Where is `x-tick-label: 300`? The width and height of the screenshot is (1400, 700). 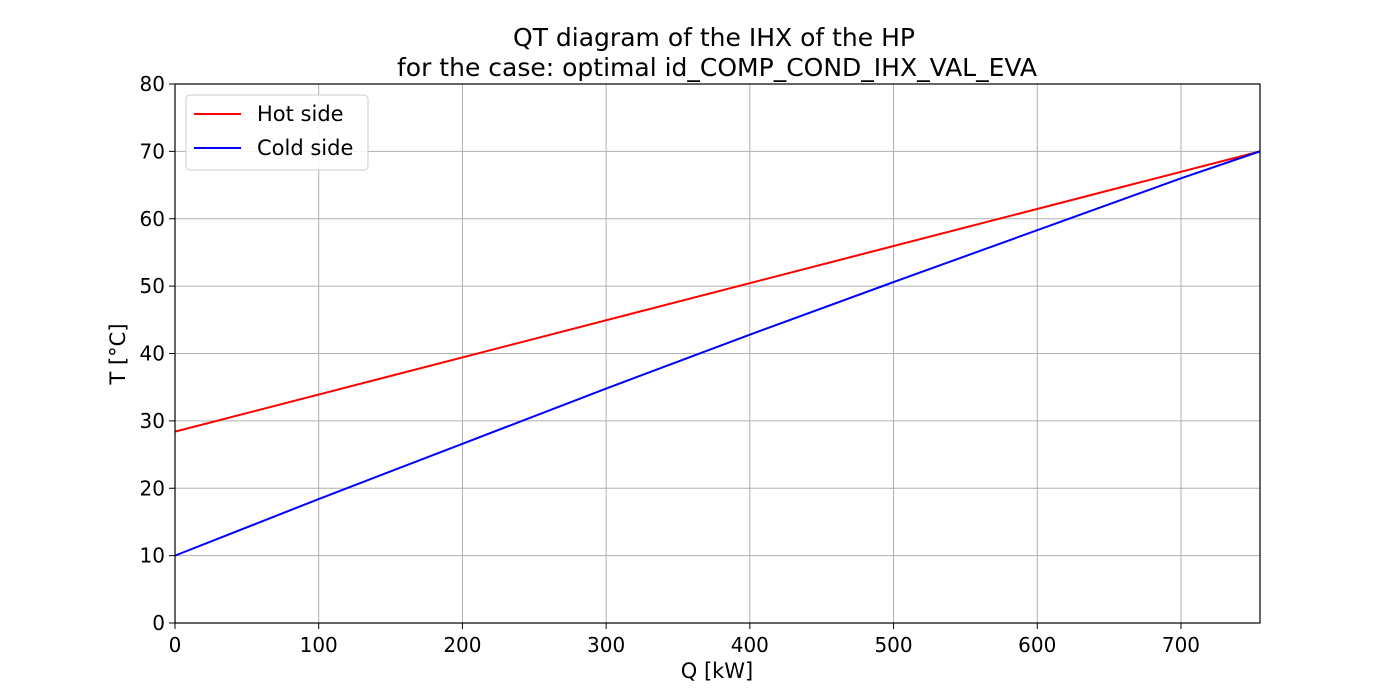
x-tick-label: 300 is located at coordinates (606, 645).